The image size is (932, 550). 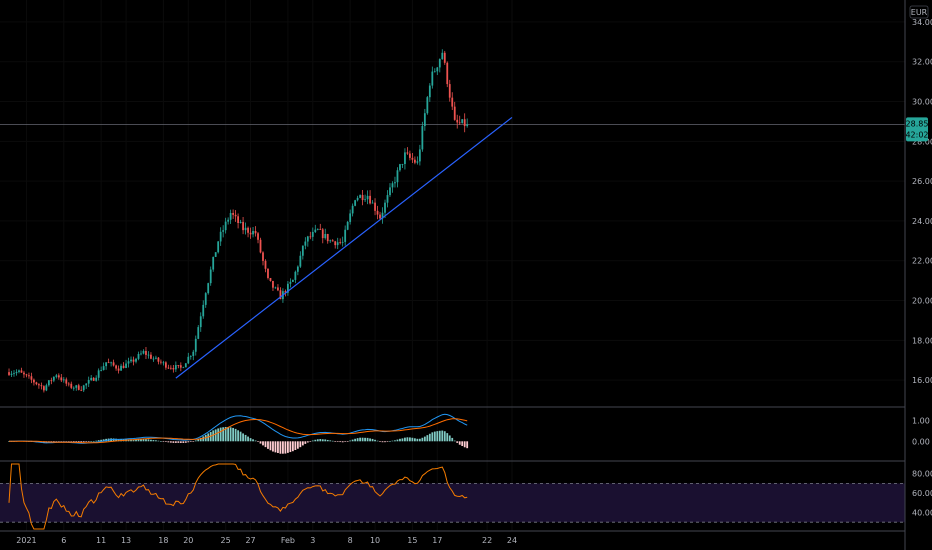 I want to click on time-tick-label: 11, so click(x=101, y=540).